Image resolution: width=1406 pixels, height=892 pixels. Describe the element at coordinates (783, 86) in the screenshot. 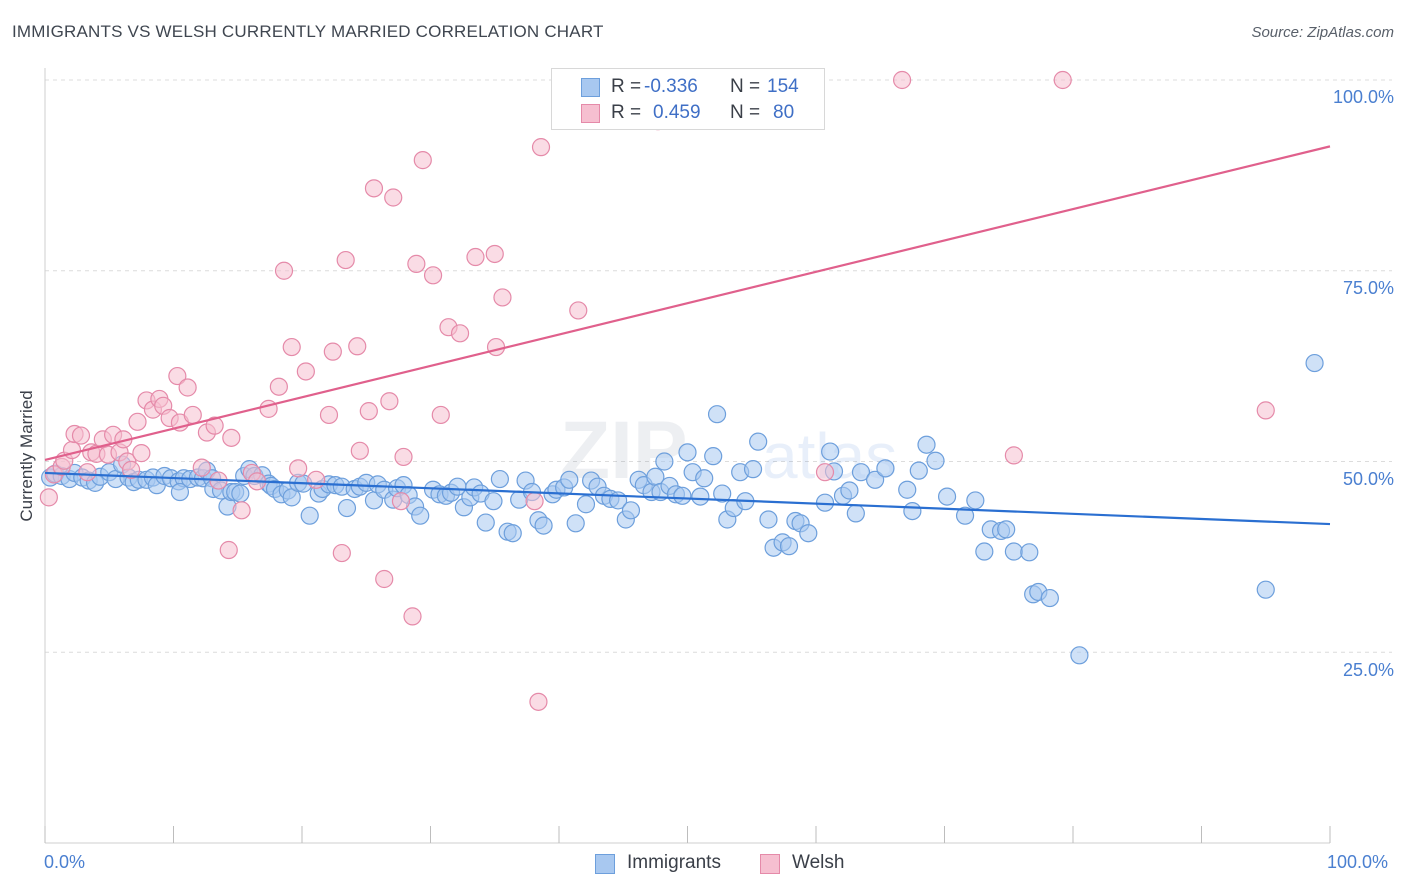

I see `n-value: 154` at that location.